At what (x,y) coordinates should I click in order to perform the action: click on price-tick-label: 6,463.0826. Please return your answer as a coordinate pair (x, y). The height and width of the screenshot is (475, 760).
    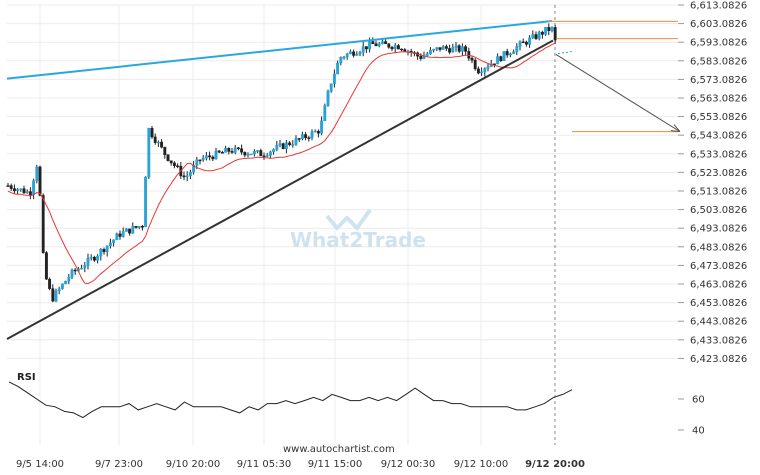
    Looking at the image, I should click on (718, 285).